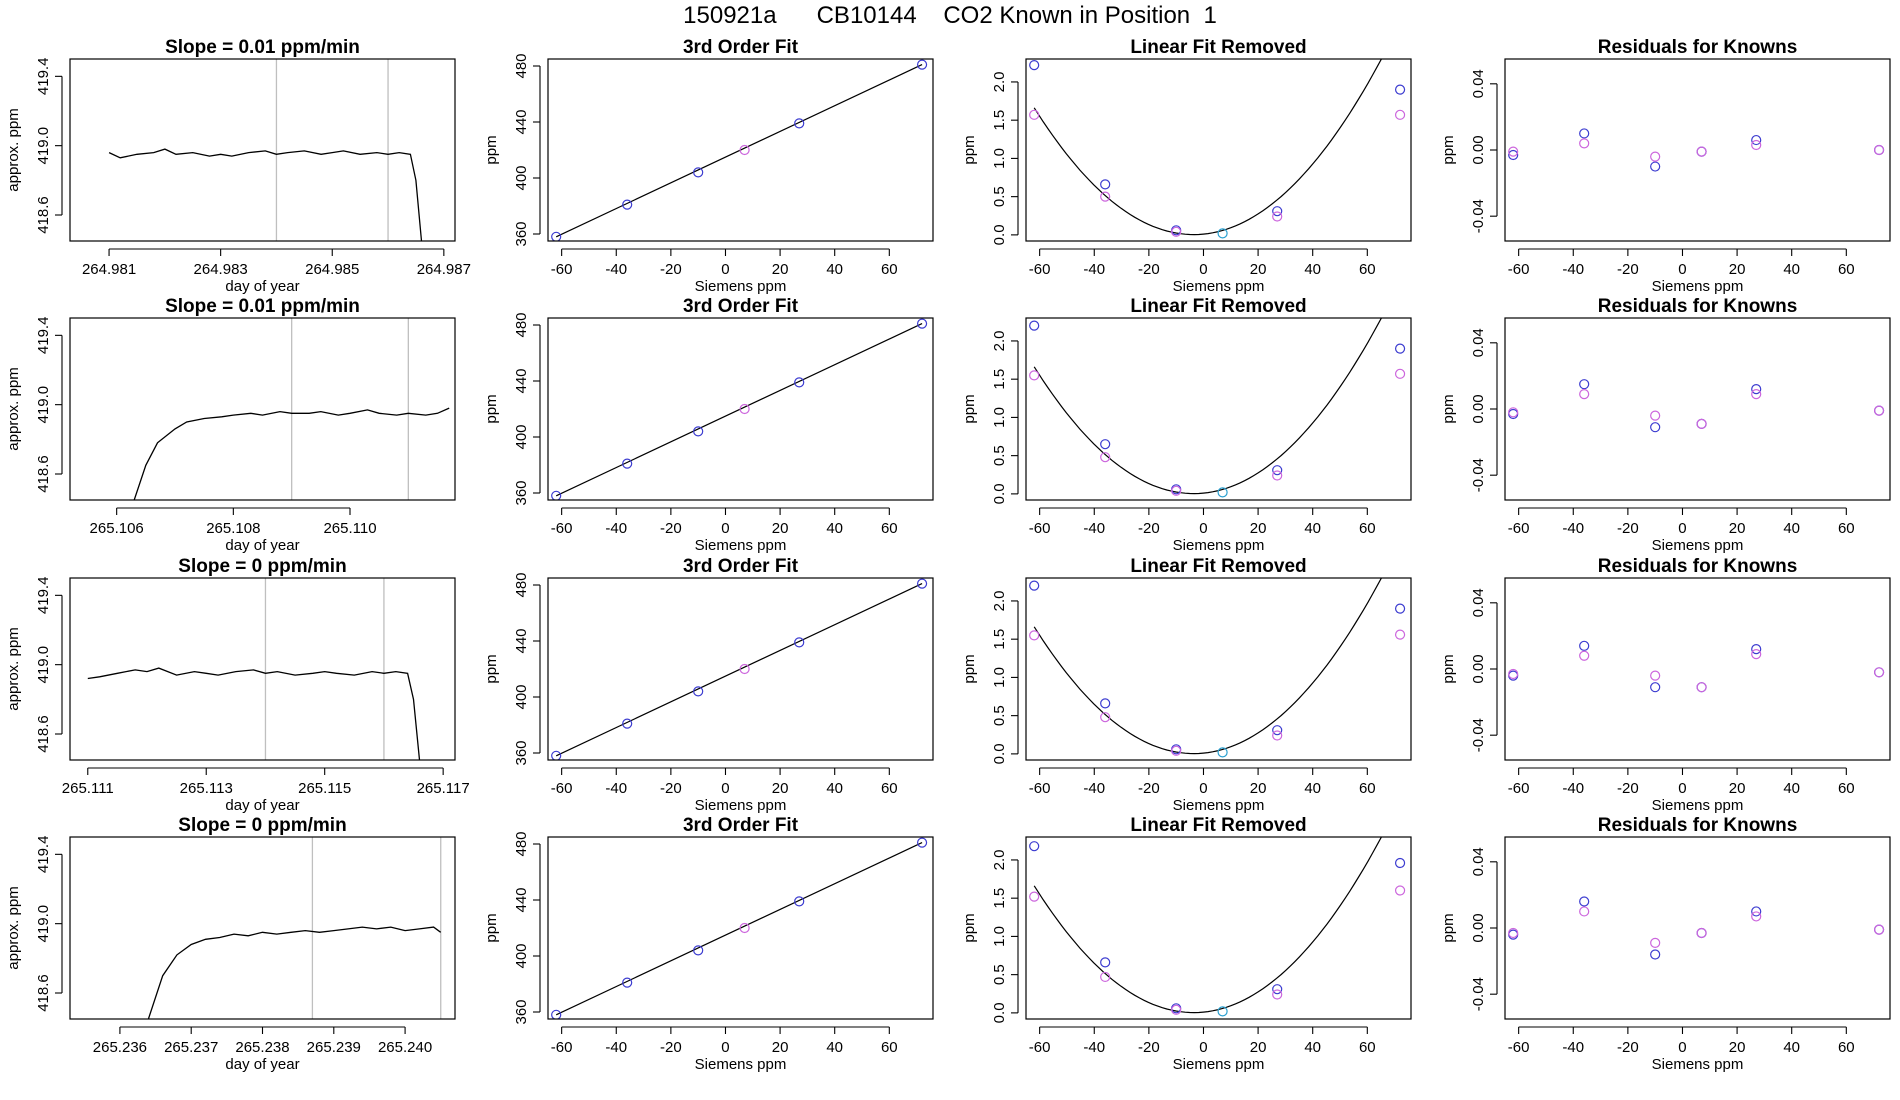 The width and height of the screenshot is (1900, 1100). I want to click on x-tick-label: 264.987, so click(444, 269).